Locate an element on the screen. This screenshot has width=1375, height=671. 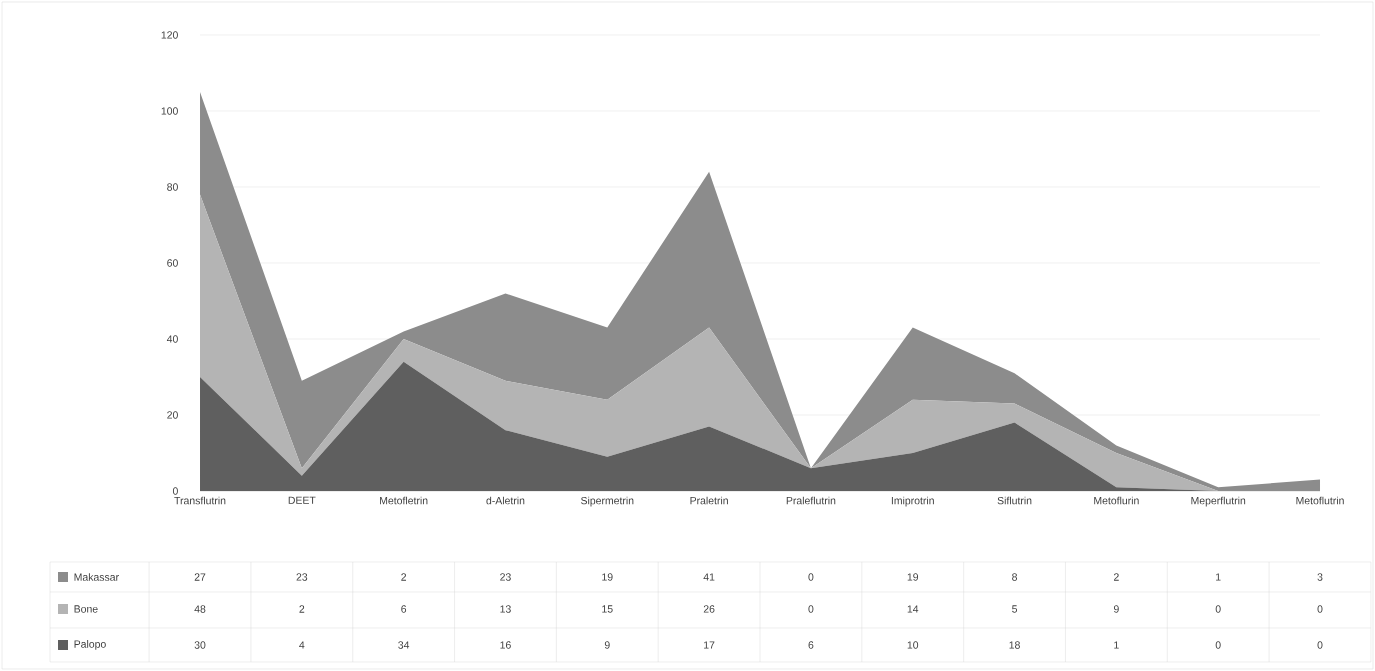
x-tick-label: Metoflutrin is located at coordinates (1320, 500).